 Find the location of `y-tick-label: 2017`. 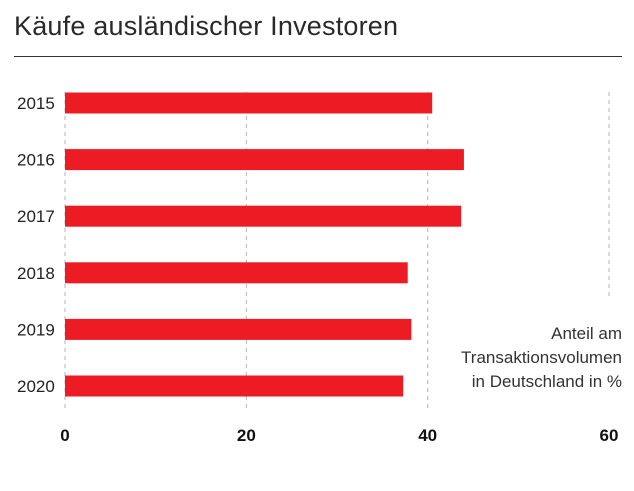

y-tick-label: 2017 is located at coordinates (36, 216).